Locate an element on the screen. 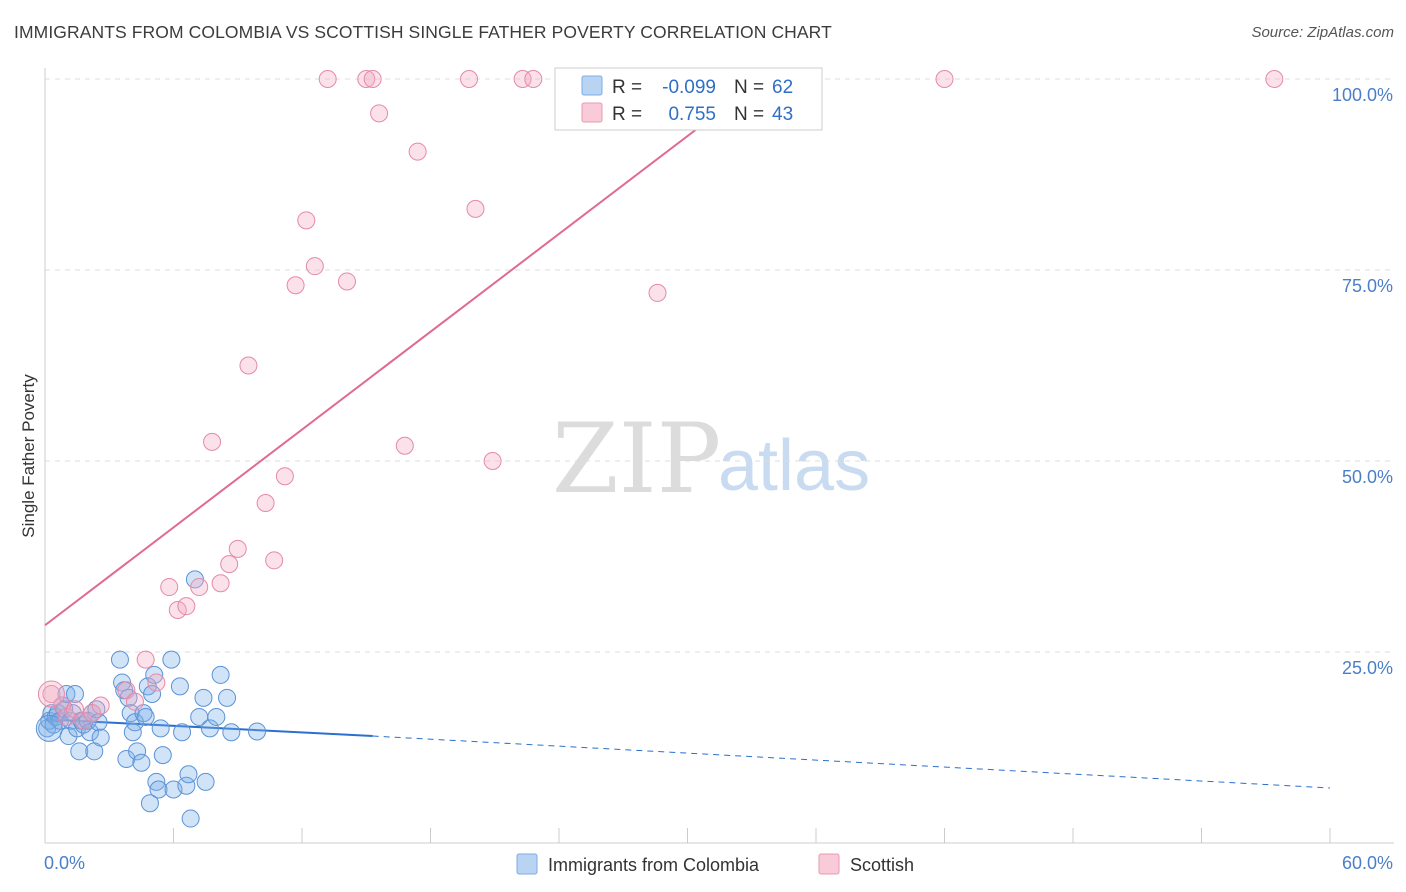  watermark-atlas: atlas is located at coordinates (794, 466).